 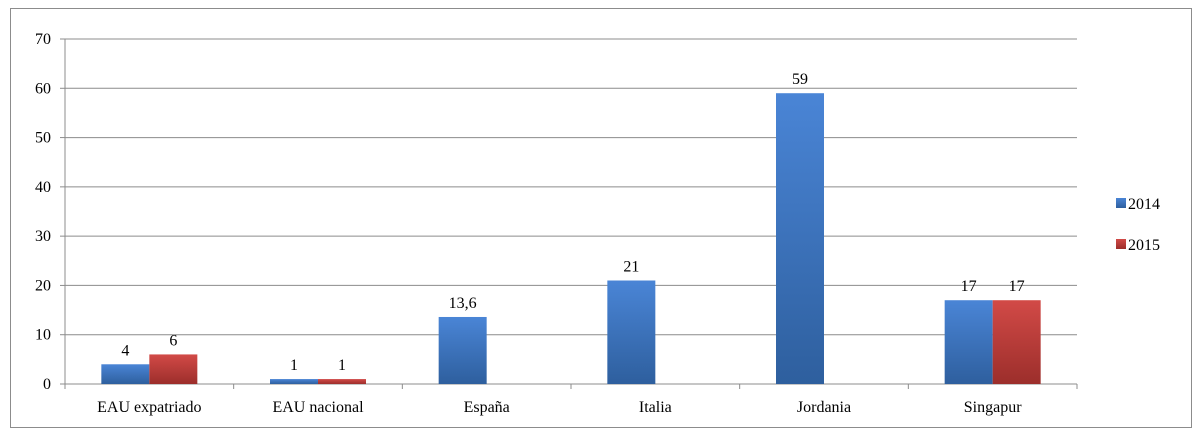 What do you see at coordinates (1121, 244) in the screenshot?
I see `legend-swatch-2015` at bounding box center [1121, 244].